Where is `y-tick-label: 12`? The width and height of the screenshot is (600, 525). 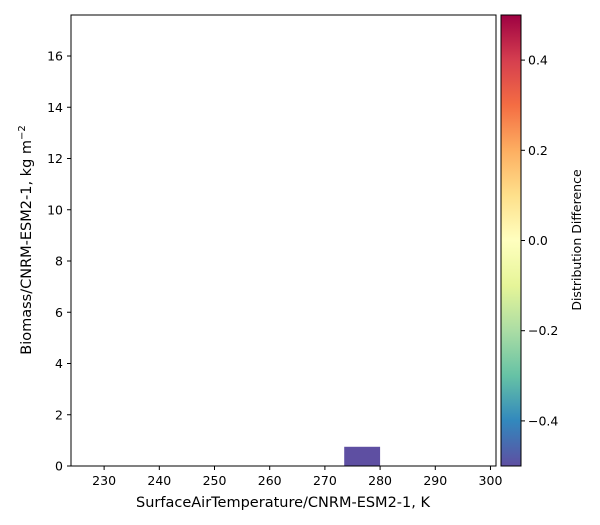 y-tick-label: 12 is located at coordinates (55, 158).